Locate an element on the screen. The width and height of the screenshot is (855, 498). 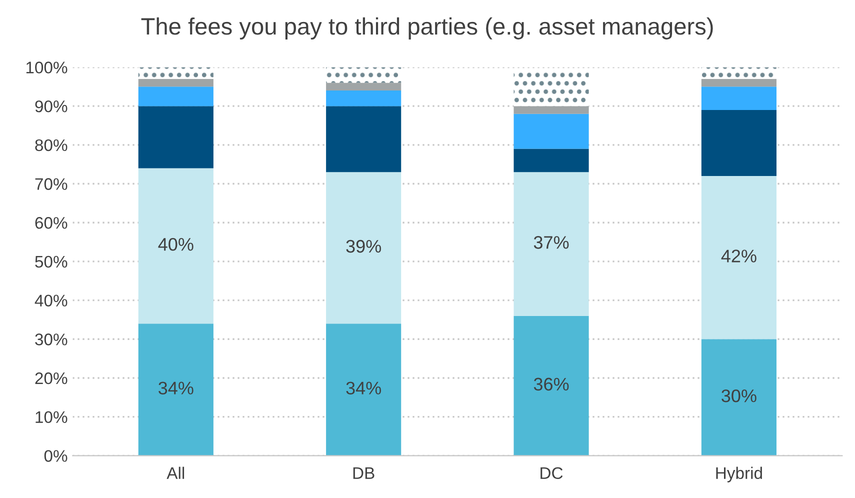
y-tick-label: 70% is located at coordinates (51, 184).